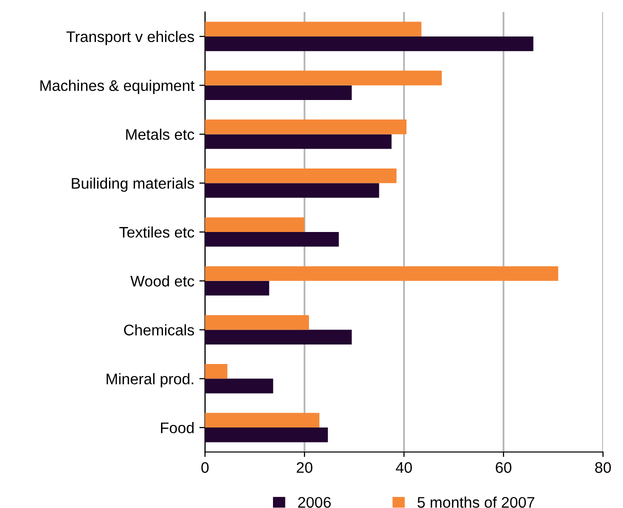 The width and height of the screenshot is (623, 508). I want to click on y-tick-label: Metals etc, so click(160, 134).